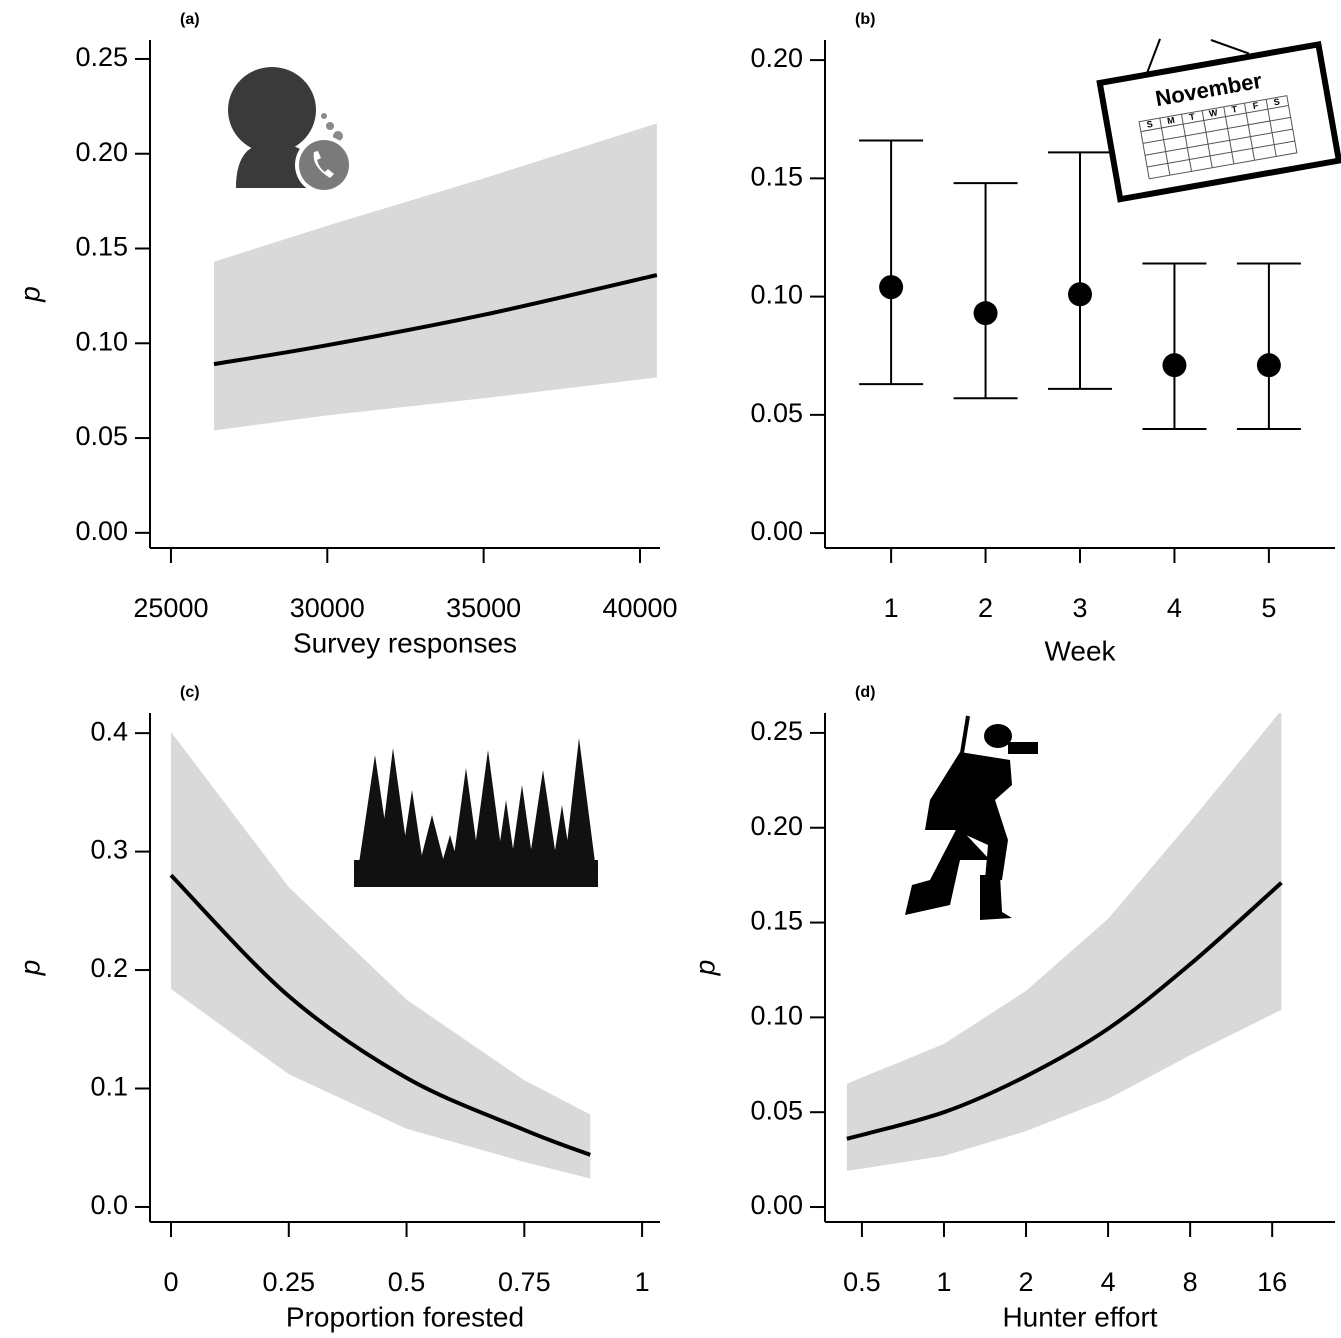  Describe the element at coordinates (1170, 120) in the screenshot. I see `calendar-day: M` at that location.